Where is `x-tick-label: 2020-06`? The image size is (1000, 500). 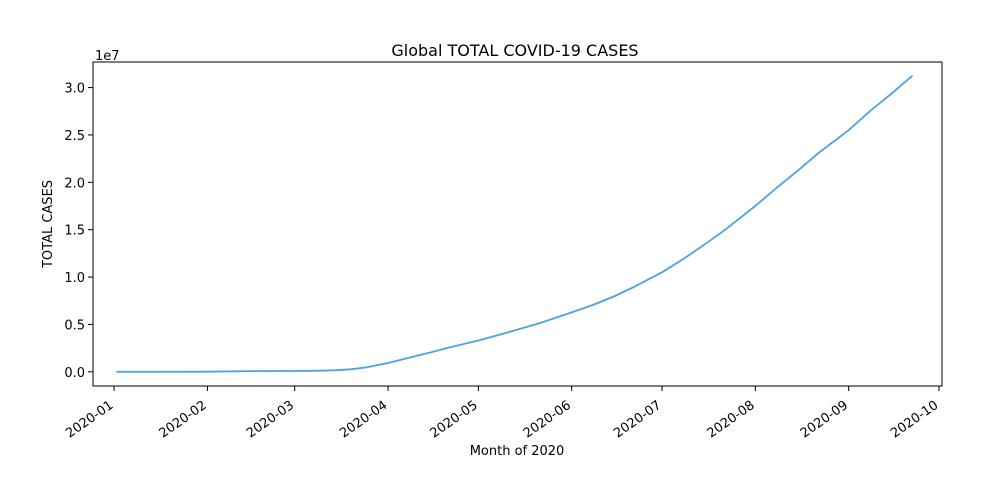 x-tick-label: 2020-06 is located at coordinates (547, 419).